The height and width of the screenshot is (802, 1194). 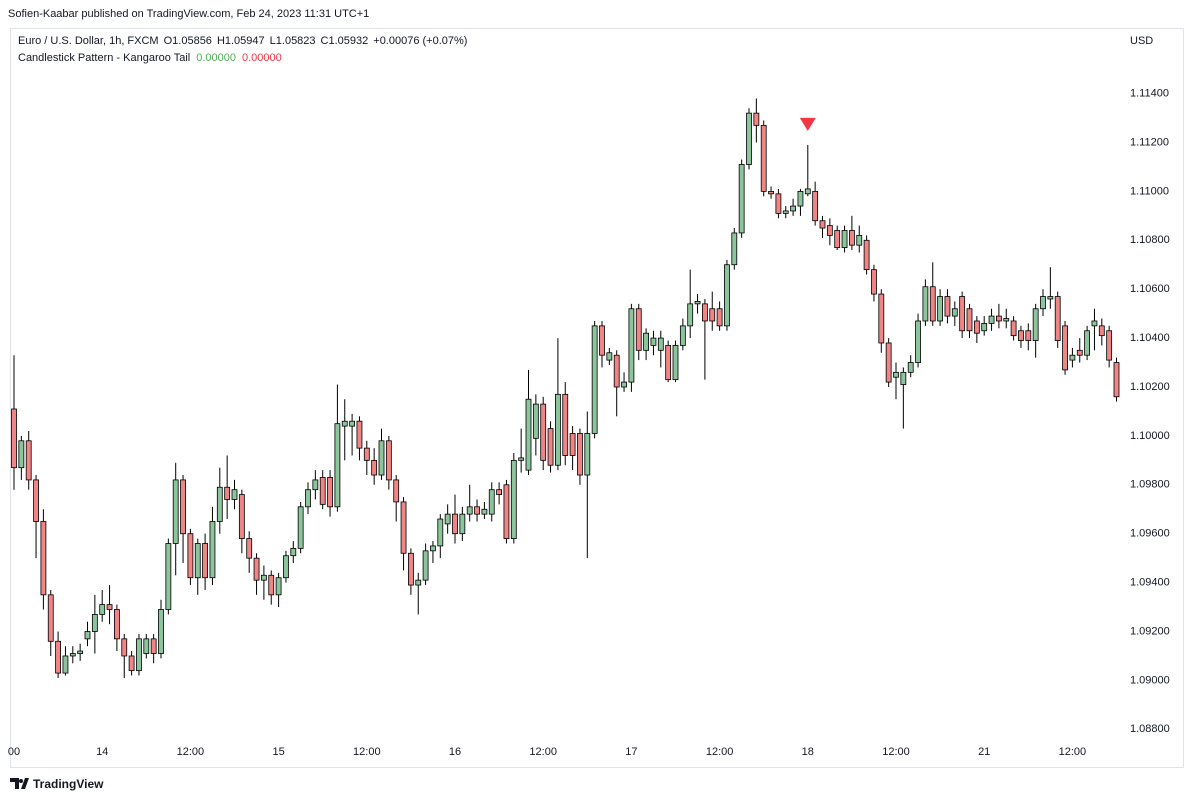 I want to click on y-tick-label: 1.09800, so click(x=1150, y=485).